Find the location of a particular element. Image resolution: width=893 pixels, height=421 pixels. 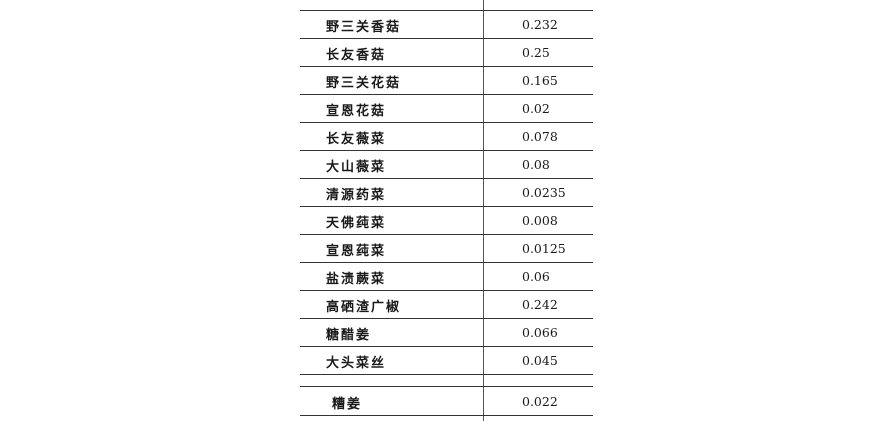

item-name: 宣恩莼菜 is located at coordinates (356, 251).